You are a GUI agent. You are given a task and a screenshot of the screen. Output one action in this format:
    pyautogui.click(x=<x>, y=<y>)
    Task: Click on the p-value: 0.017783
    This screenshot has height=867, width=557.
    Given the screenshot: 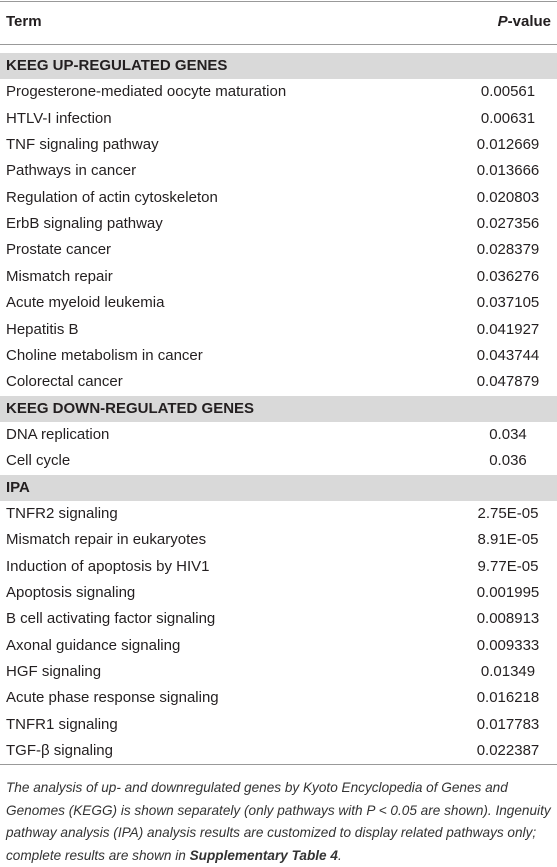 What is the action you would take?
    pyautogui.click(x=508, y=724)
    